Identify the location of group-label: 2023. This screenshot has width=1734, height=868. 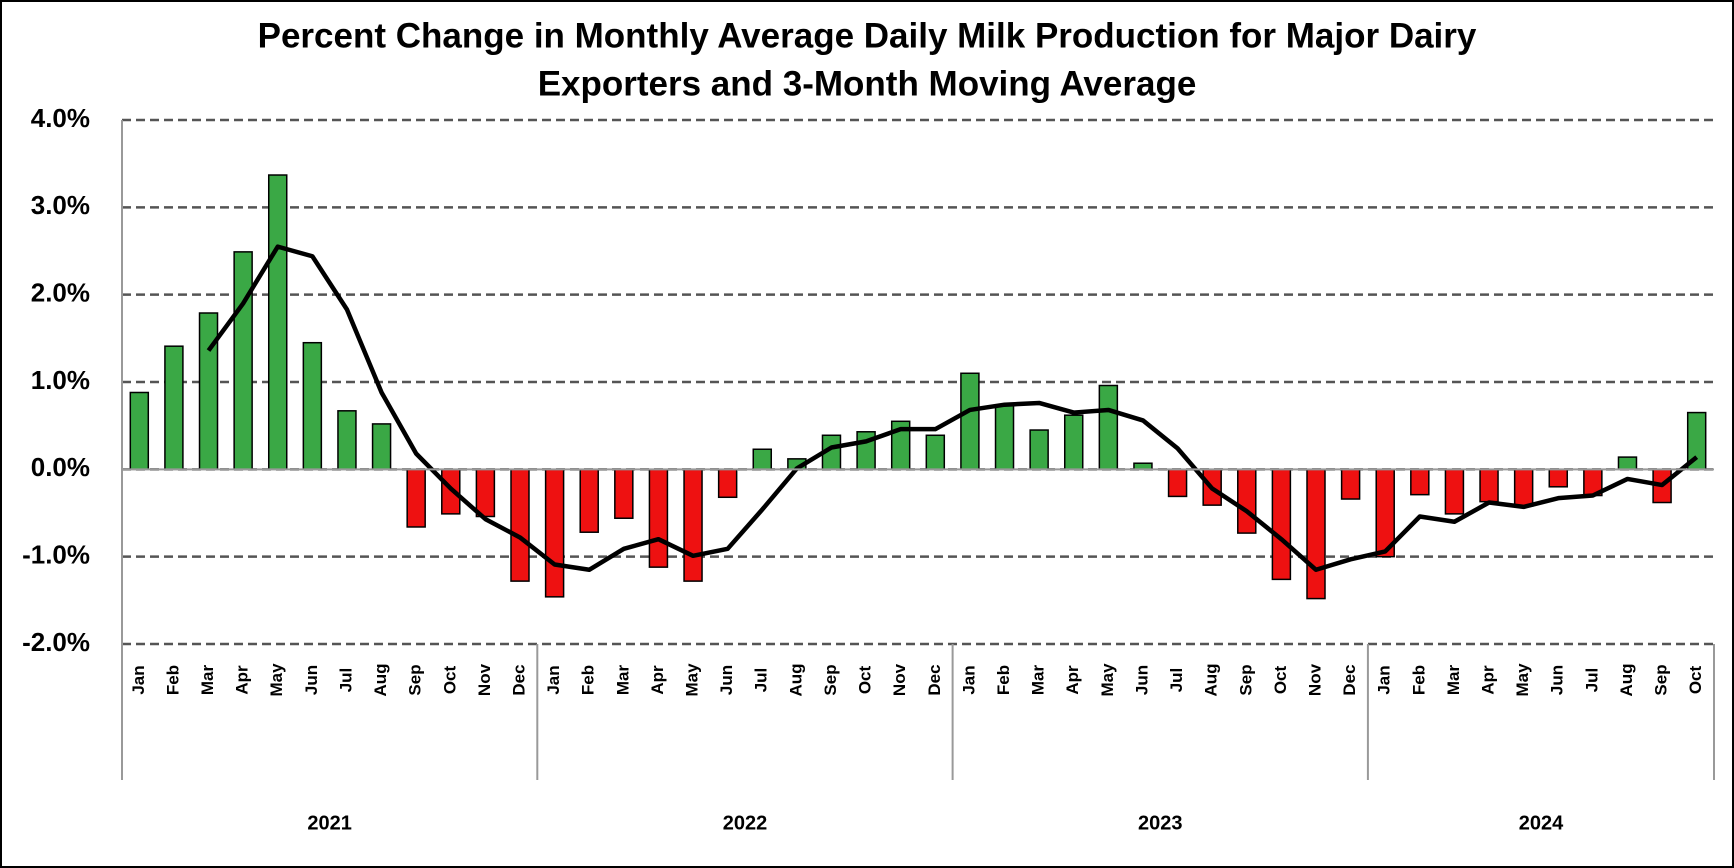
(1160, 823).